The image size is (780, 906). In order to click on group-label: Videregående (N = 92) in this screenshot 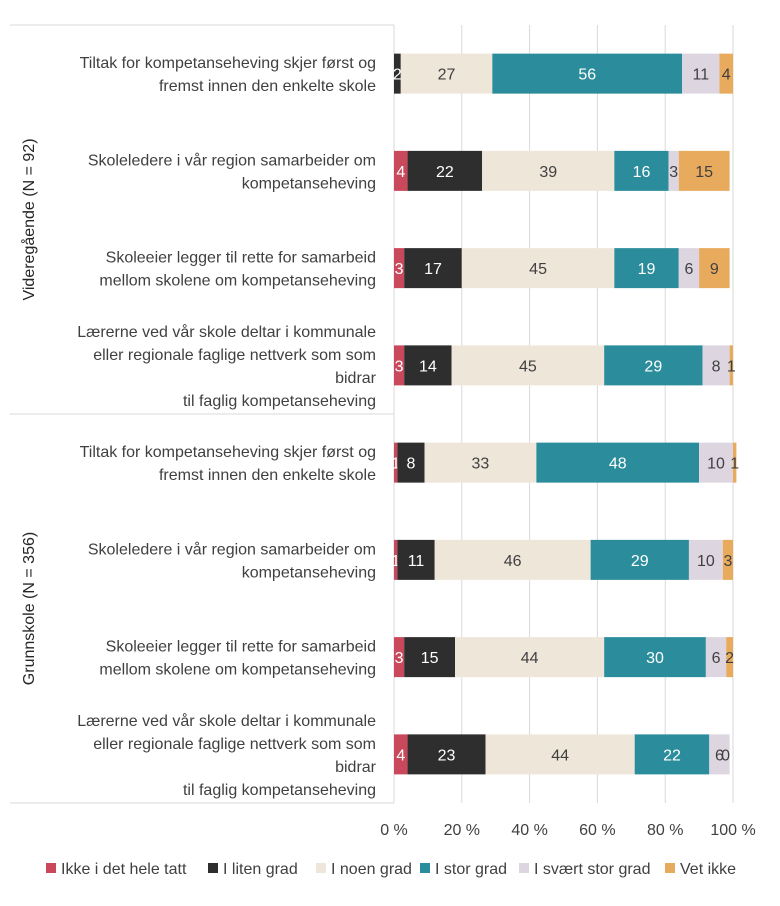, I will do `click(29, 219)`.